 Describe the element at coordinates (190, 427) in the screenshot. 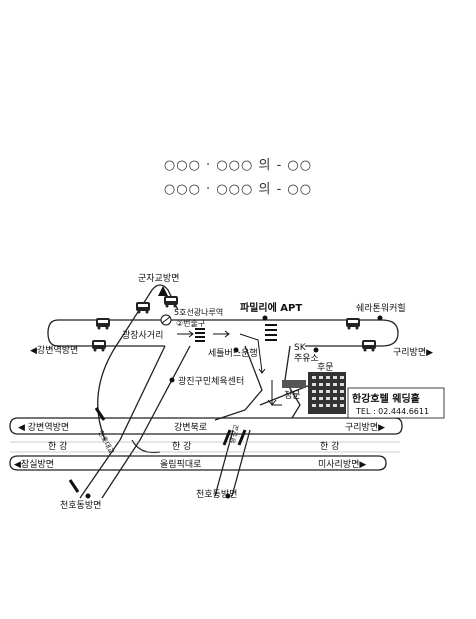

I see `label-gangbyeon-north: 강변북로` at that location.